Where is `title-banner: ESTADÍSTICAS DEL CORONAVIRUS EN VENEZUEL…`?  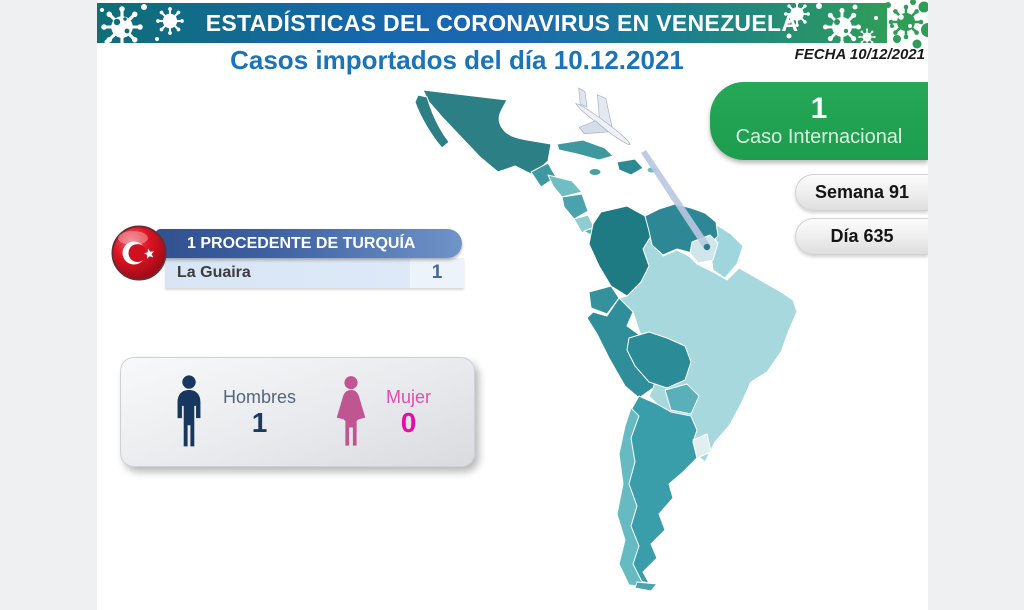 title-banner: ESTADÍSTICAS DEL CORONAVIRUS EN VENEZUEL… is located at coordinates (492, 23).